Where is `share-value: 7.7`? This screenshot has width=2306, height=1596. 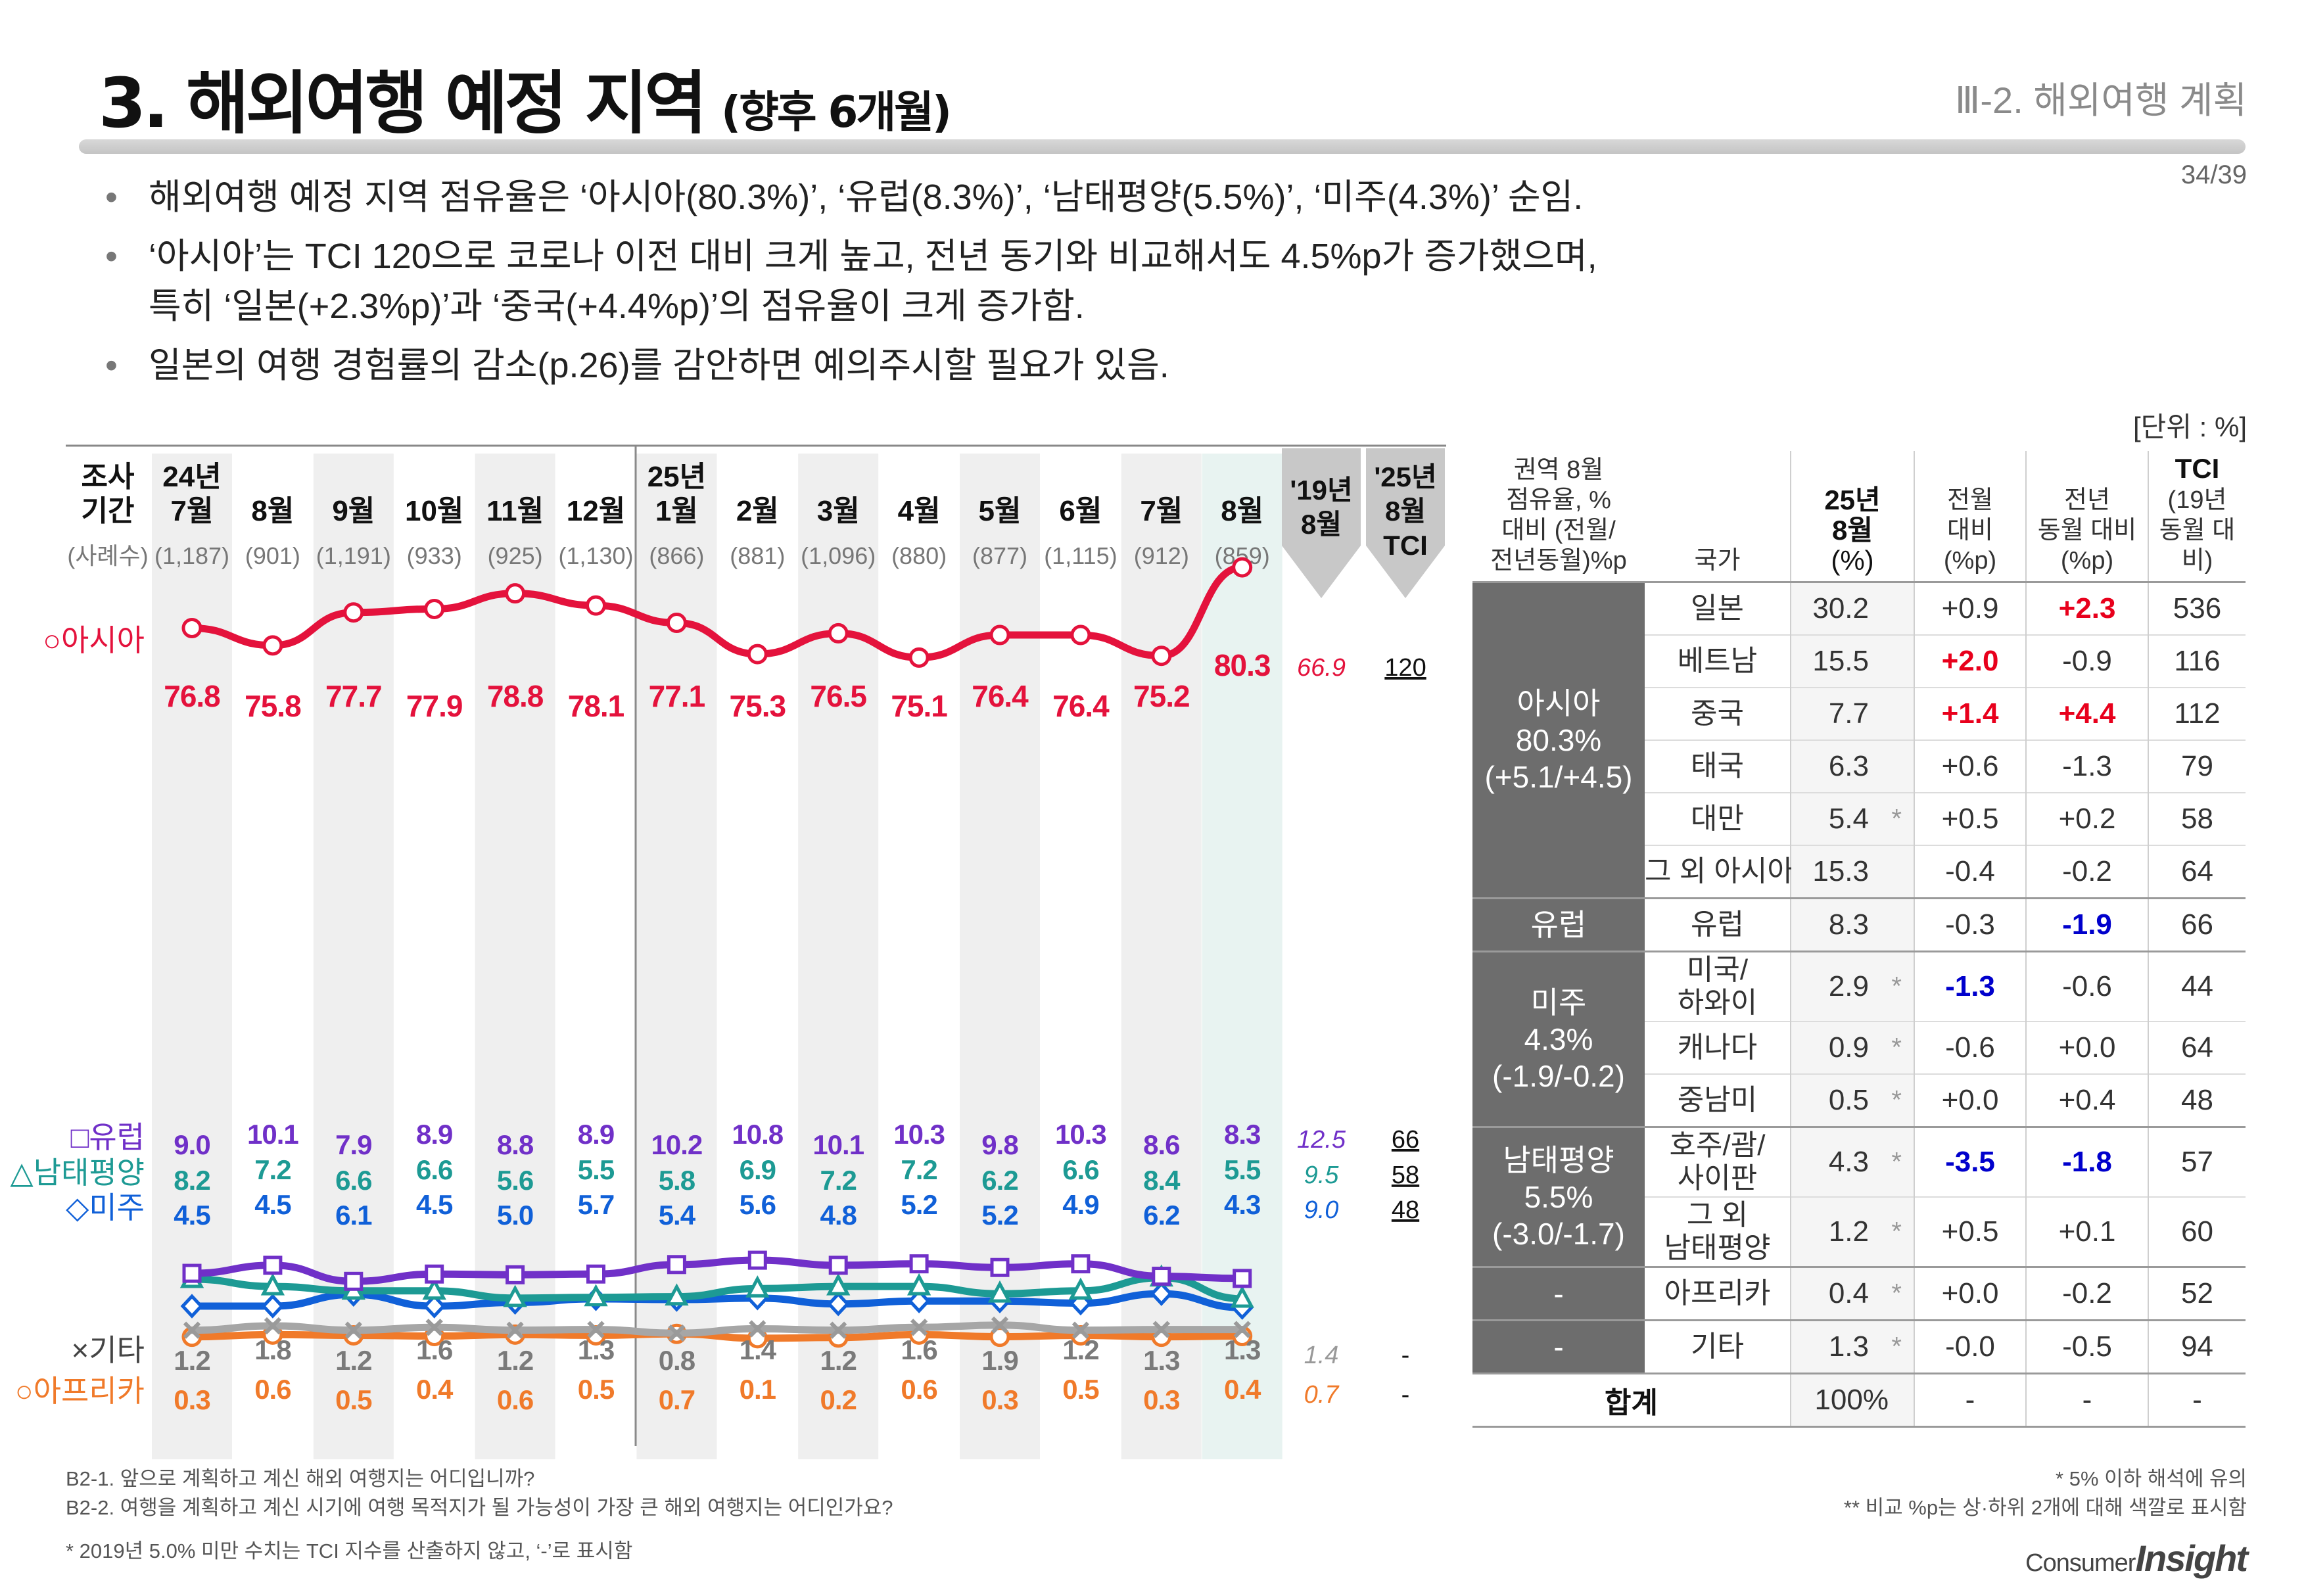 share-value: 7.7 is located at coordinates (1848, 713).